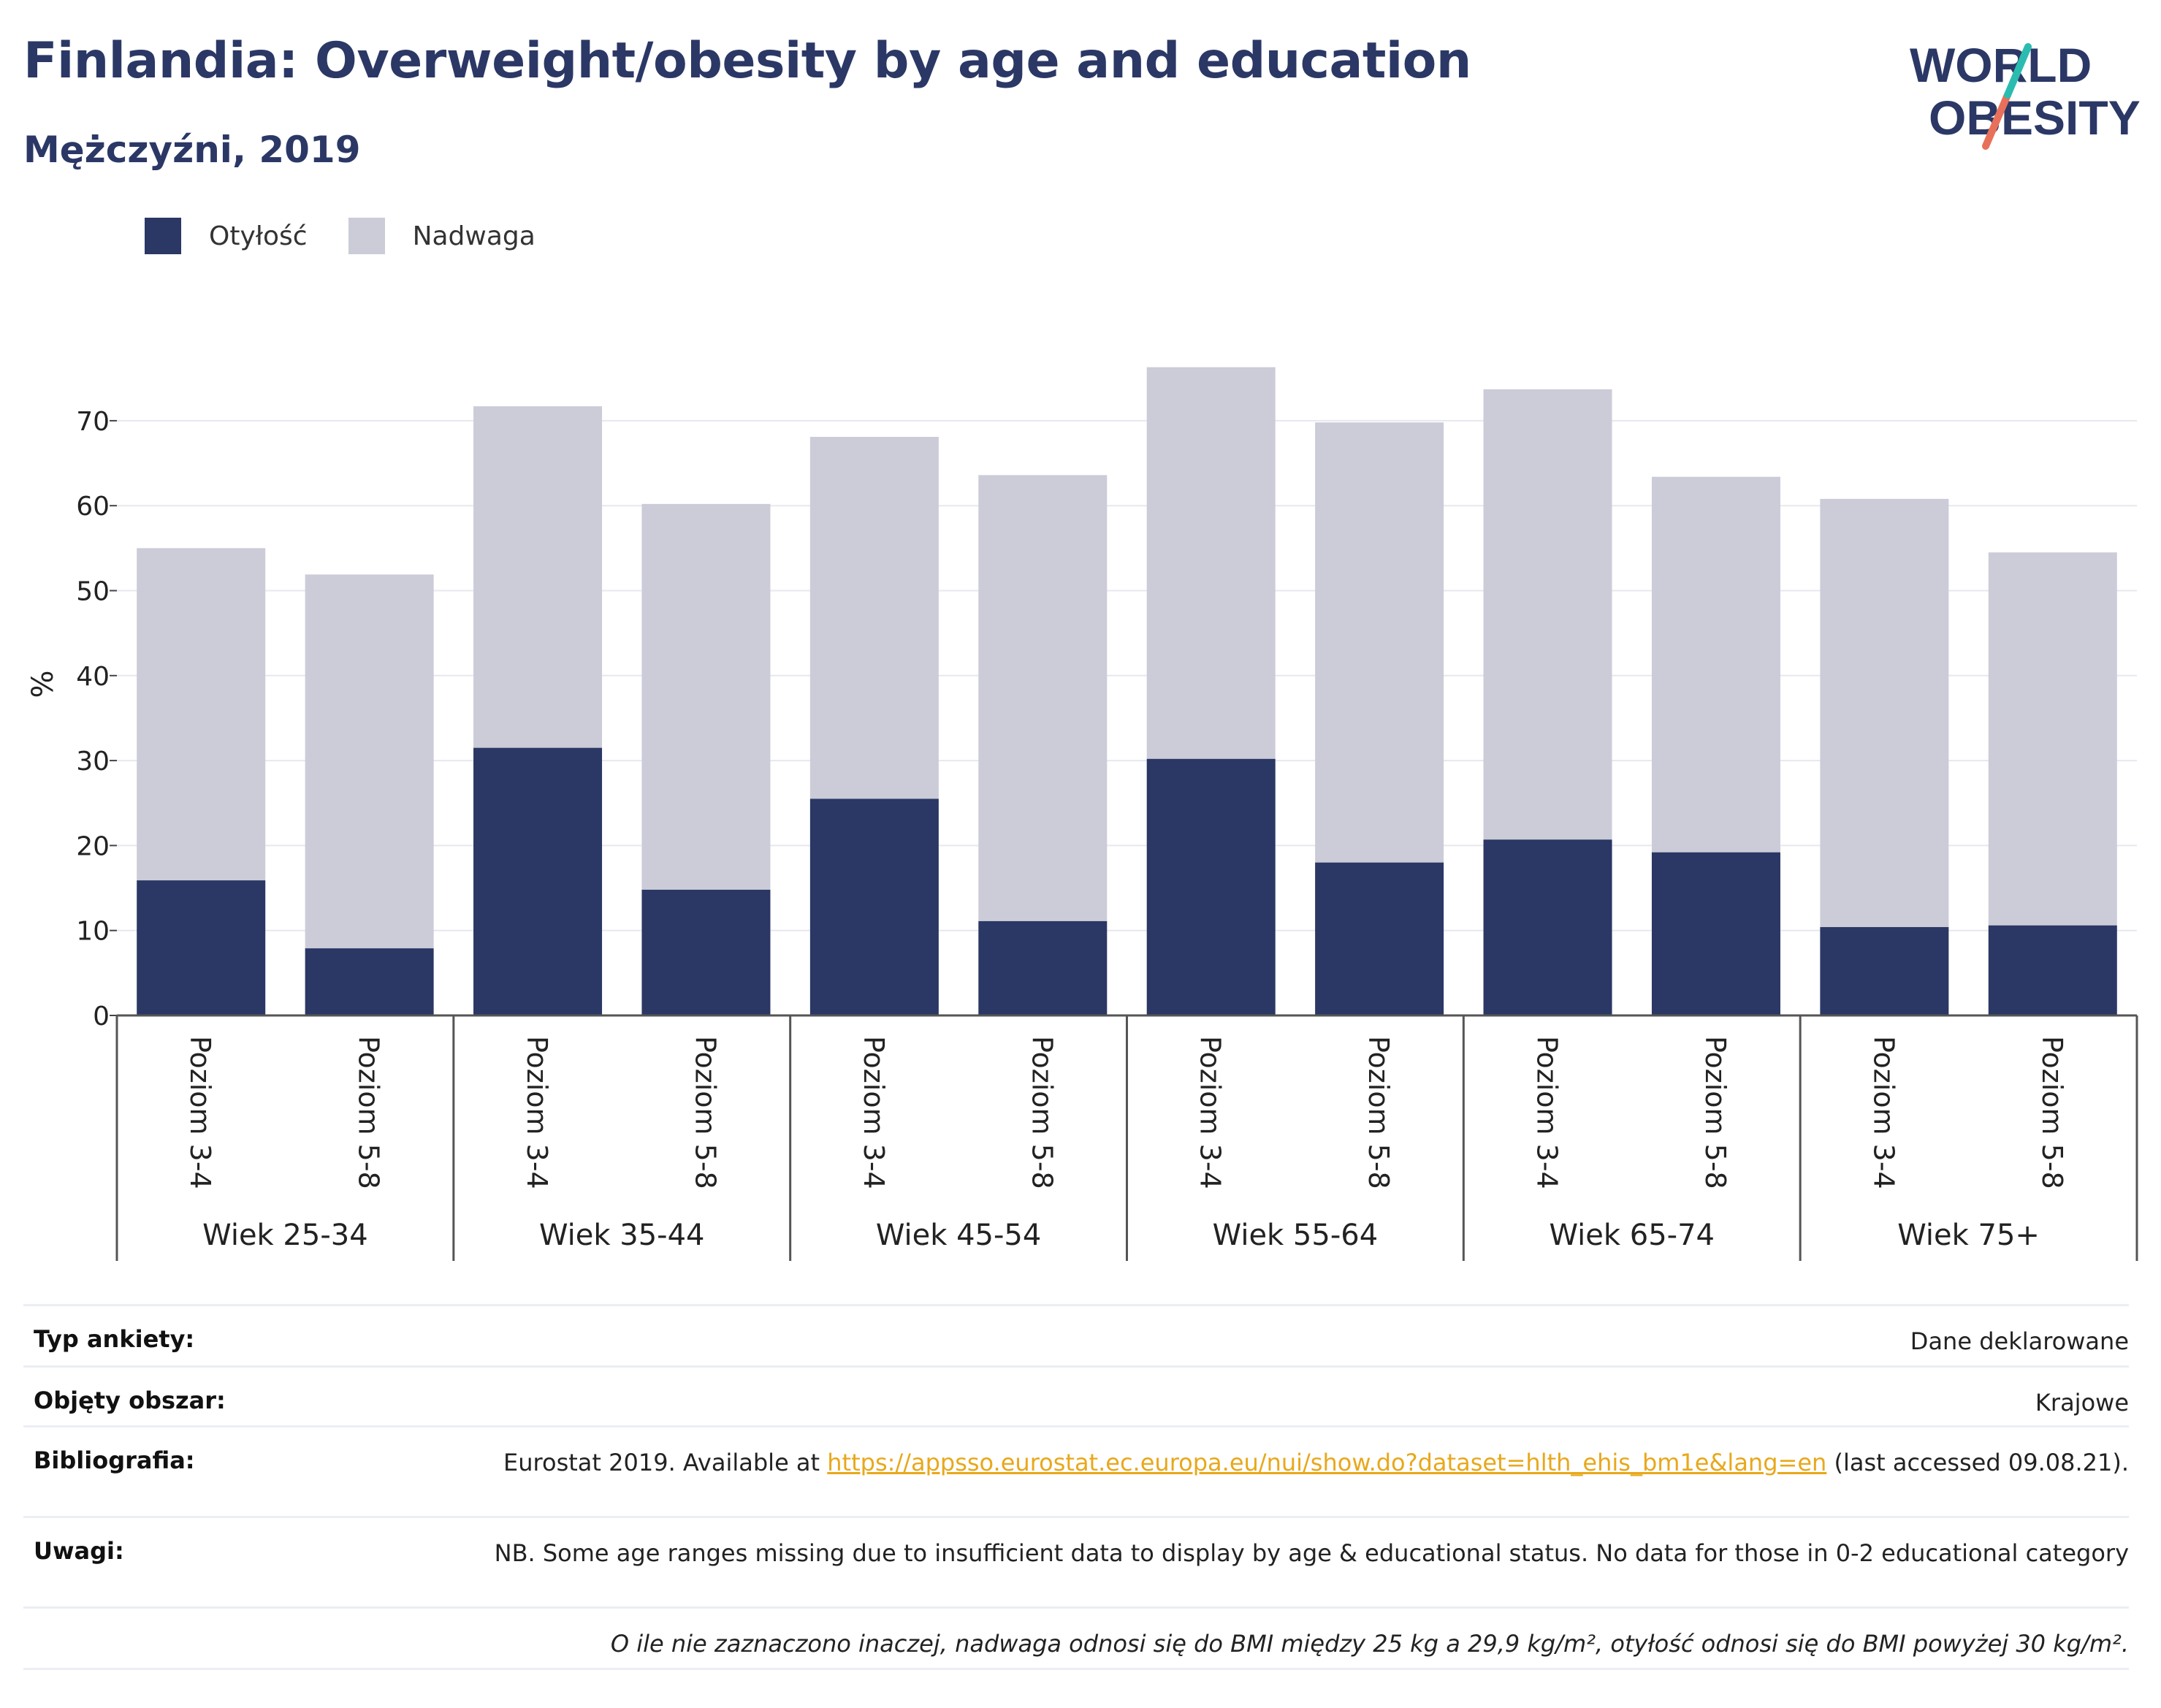 This screenshot has width=2161, height=1708. What do you see at coordinates (93, 507) in the screenshot?
I see `y-tick-label: 60` at bounding box center [93, 507].